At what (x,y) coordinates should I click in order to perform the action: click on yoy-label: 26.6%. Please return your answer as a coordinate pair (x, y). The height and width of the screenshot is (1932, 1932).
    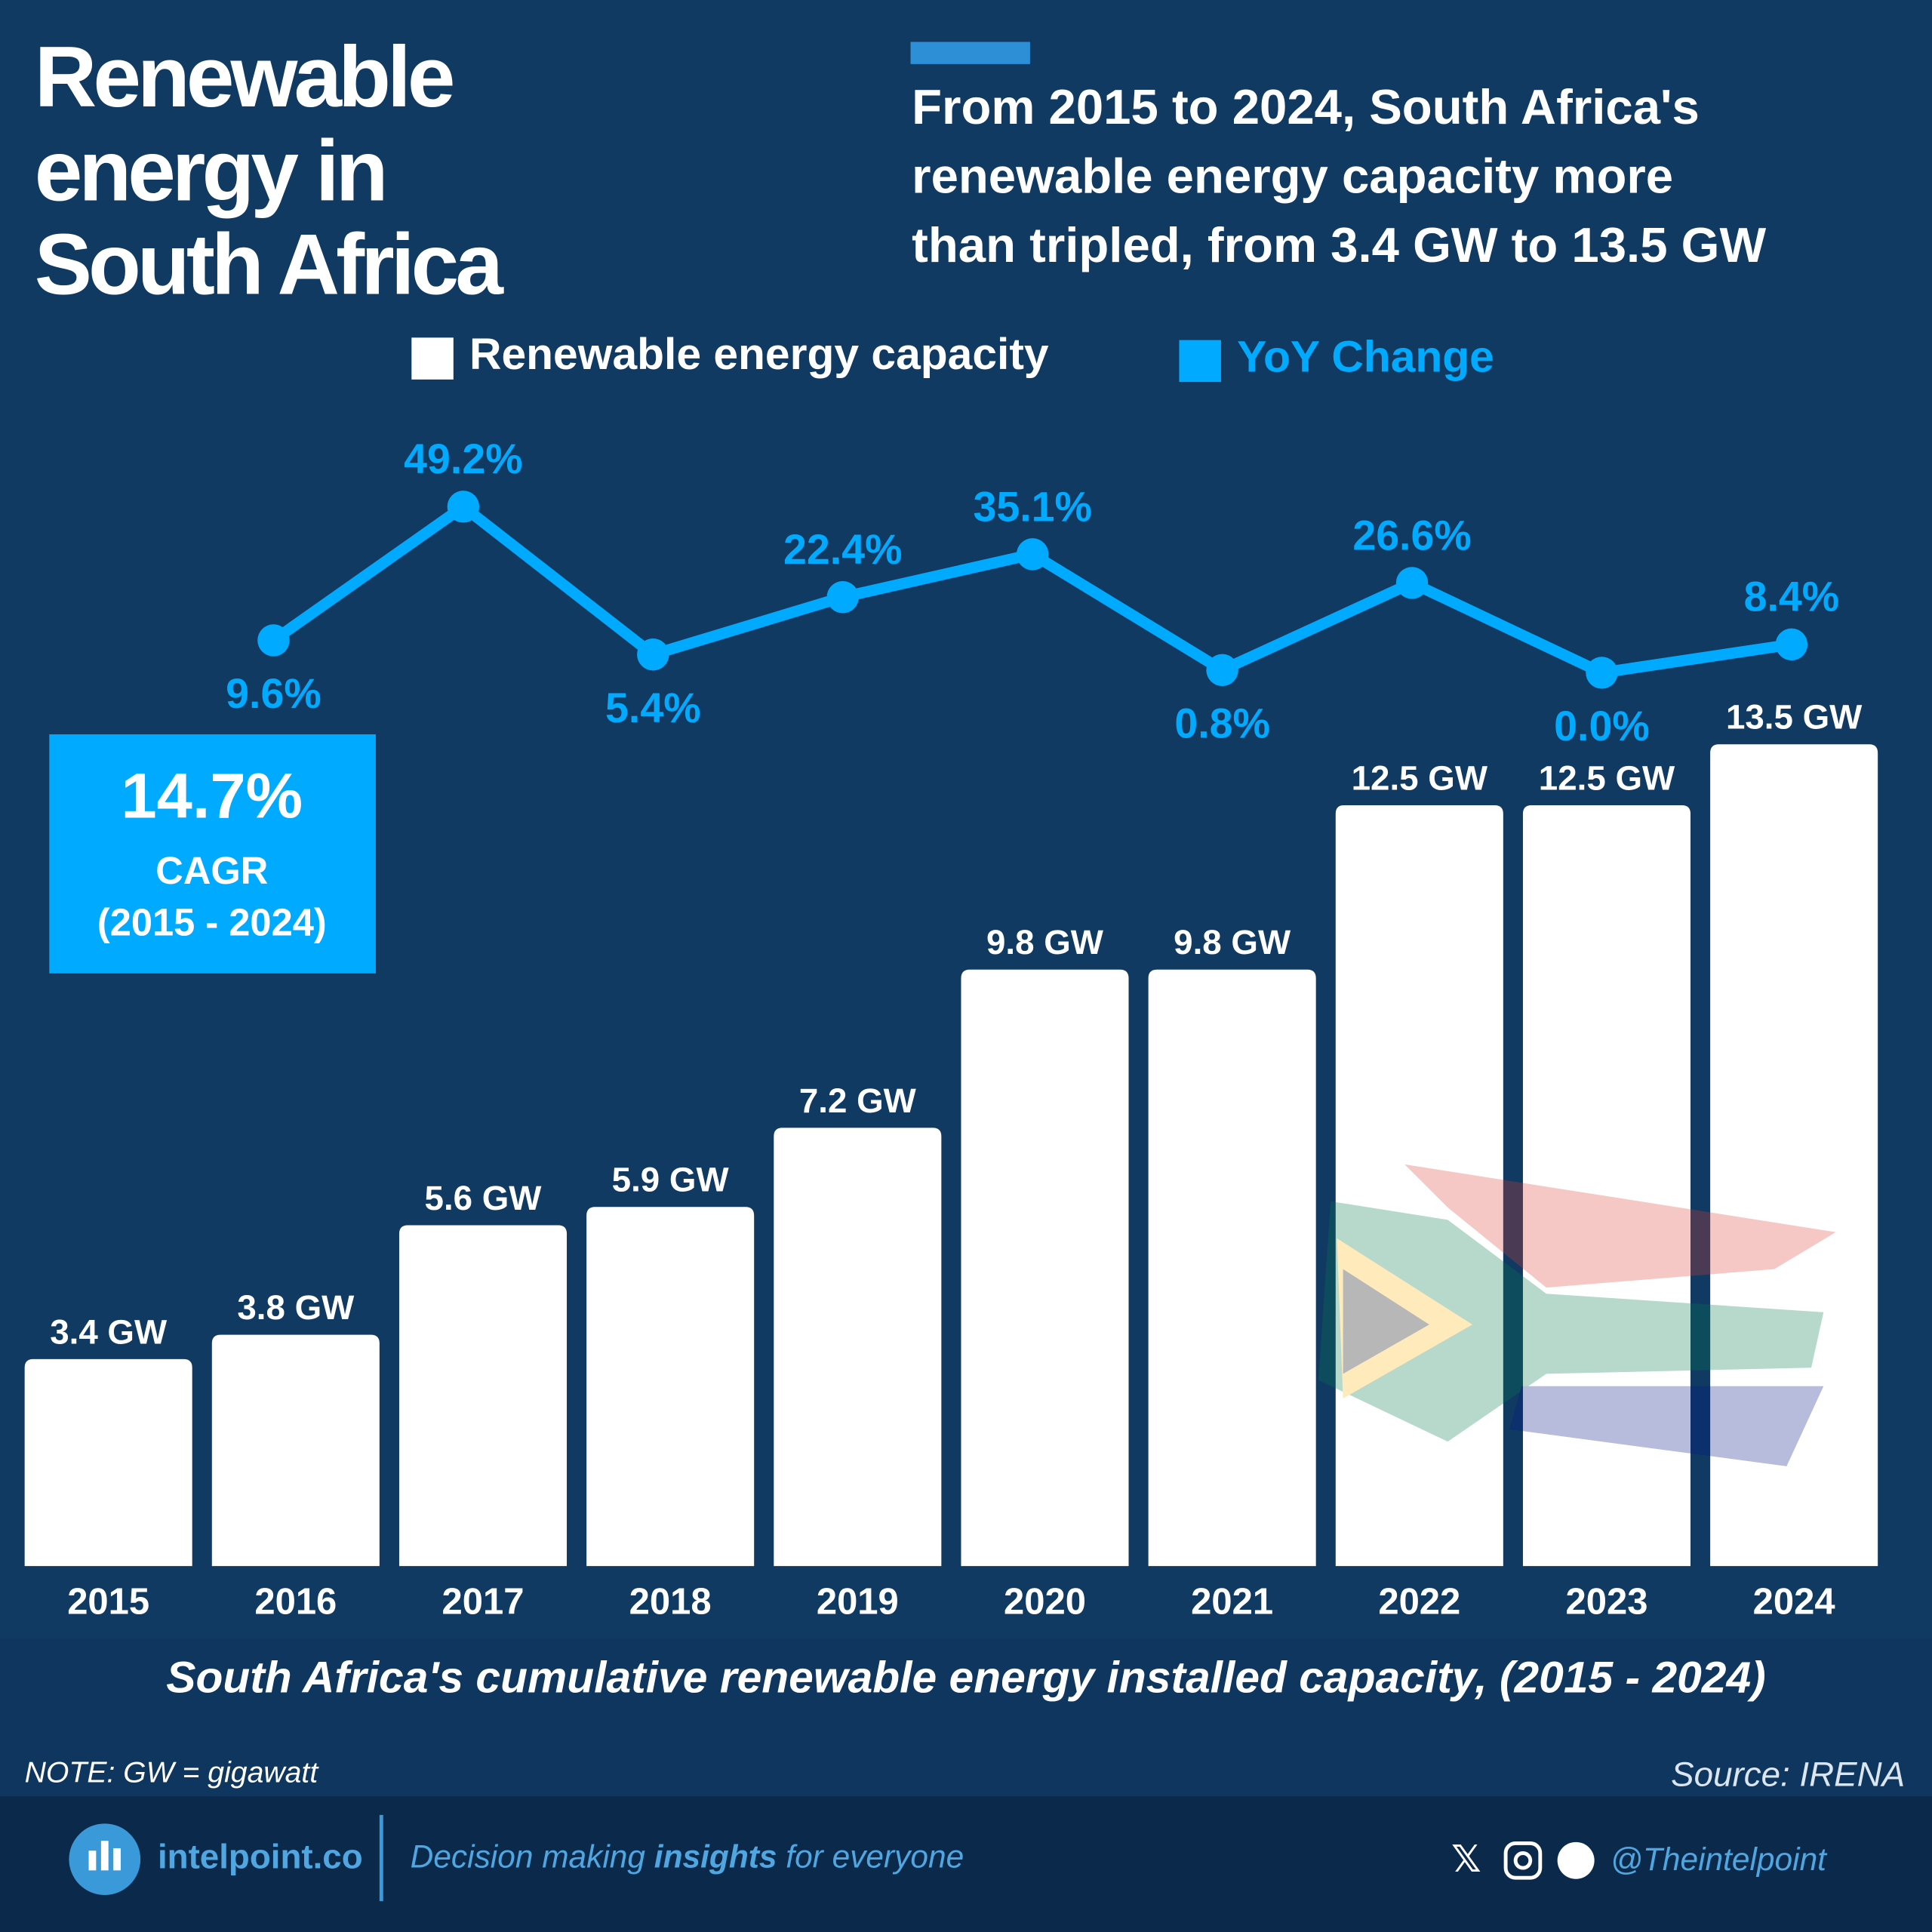
    Looking at the image, I should click on (1411, 535).